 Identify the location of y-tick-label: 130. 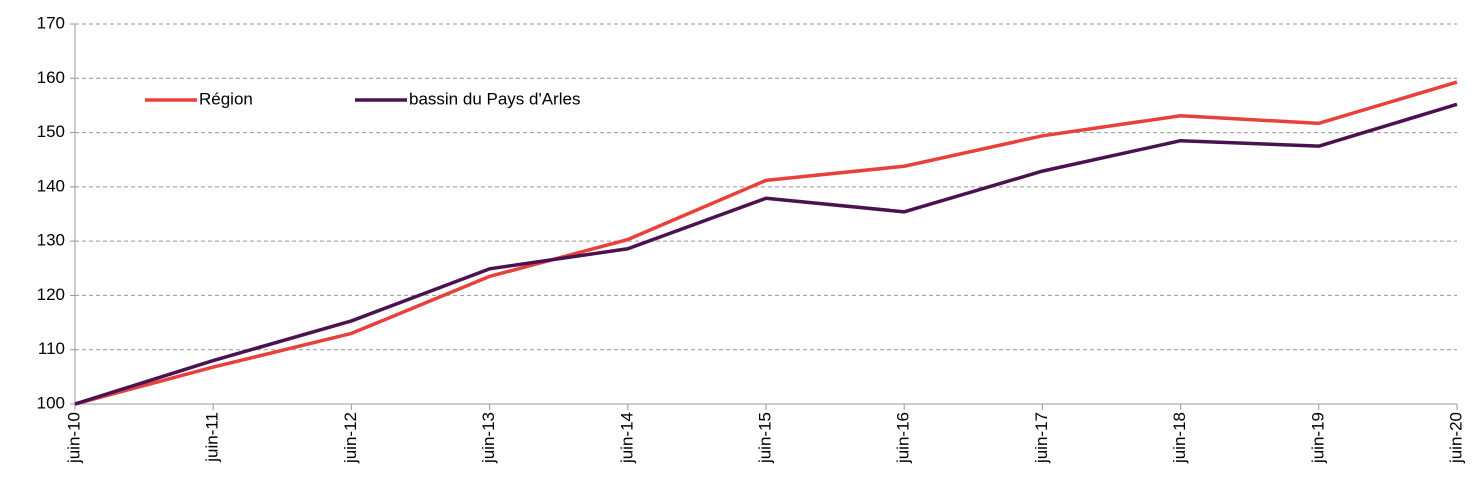
(51, 240).